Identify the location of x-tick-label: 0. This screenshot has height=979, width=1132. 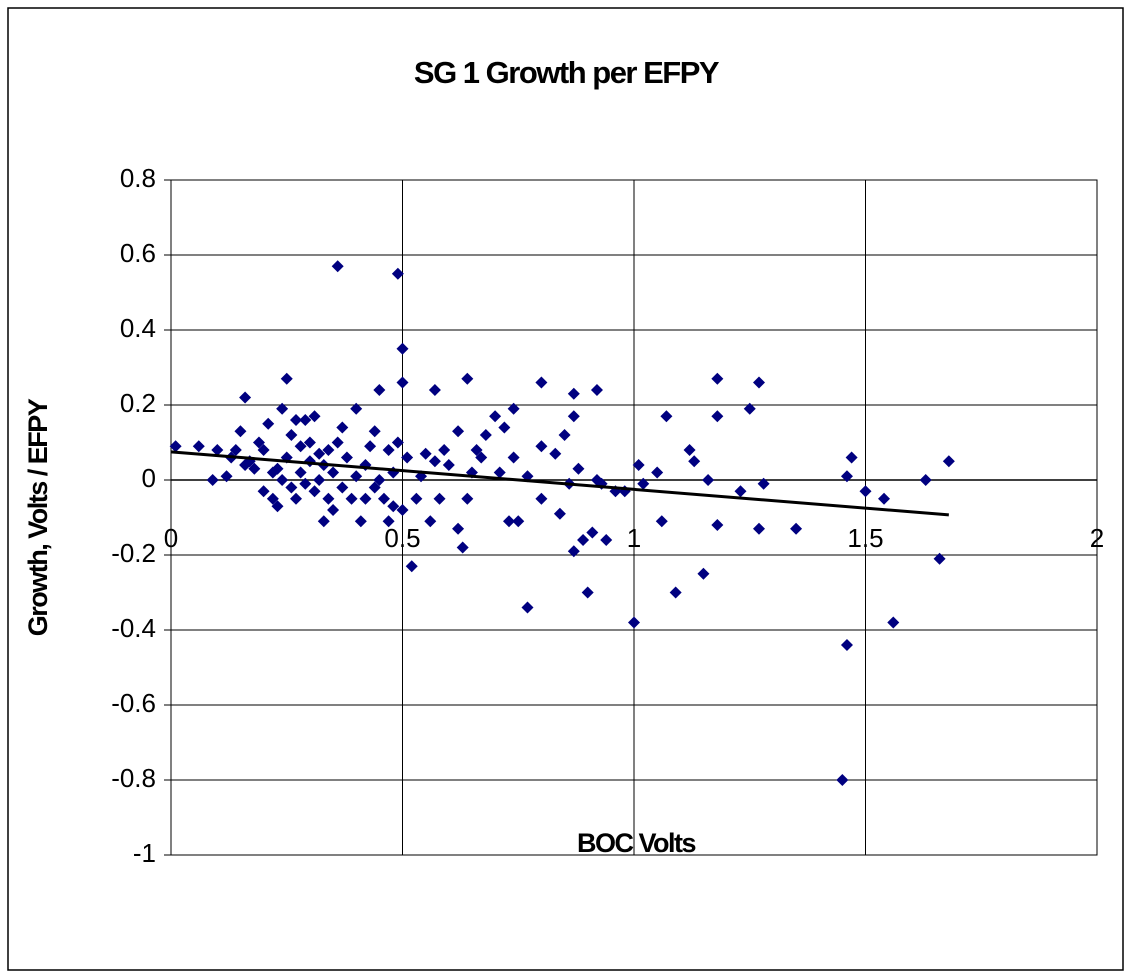
(171, 538).